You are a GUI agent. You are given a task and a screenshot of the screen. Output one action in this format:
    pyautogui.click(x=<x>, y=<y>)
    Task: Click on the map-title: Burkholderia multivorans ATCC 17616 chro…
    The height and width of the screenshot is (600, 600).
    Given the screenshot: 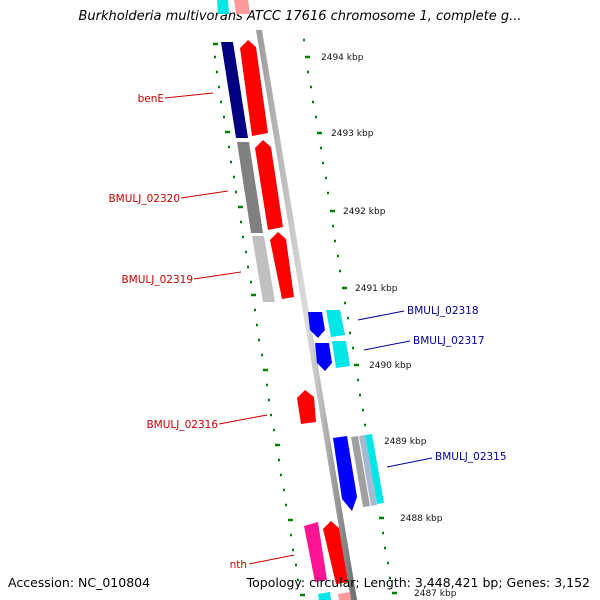 What is the action you would take?
    pyautogui.click(x=300, y=16)
    